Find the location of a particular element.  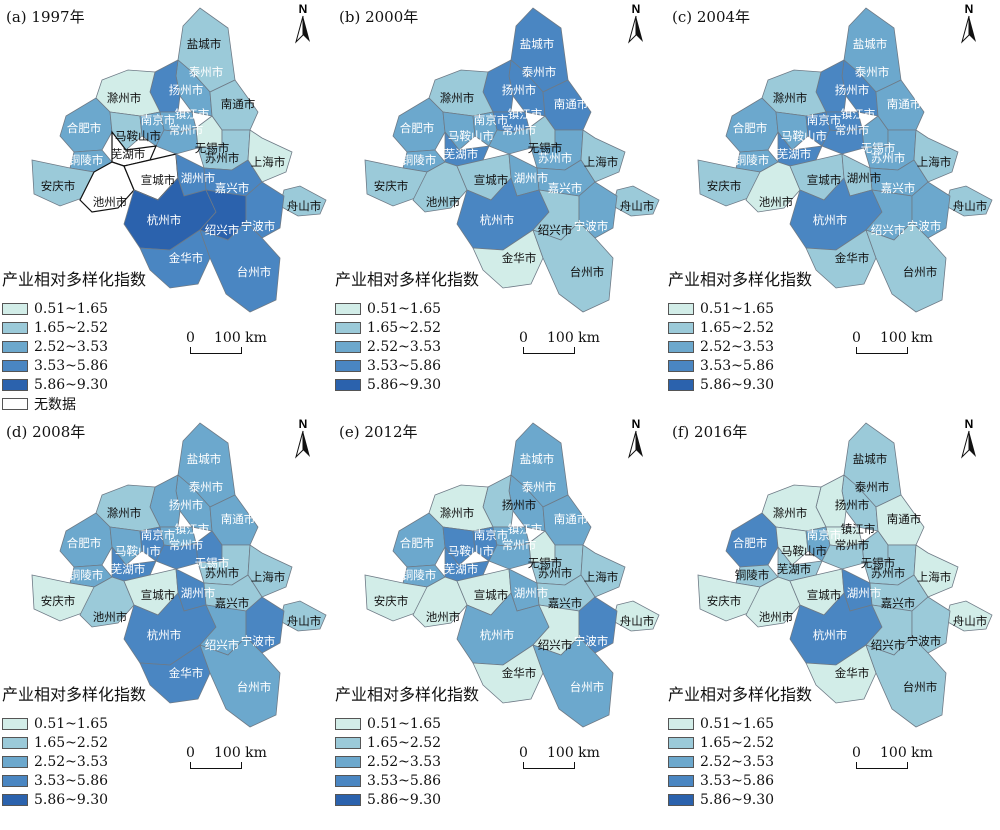

city-label-chuzhou: 滁州市 is located at coordinates (457, 513).